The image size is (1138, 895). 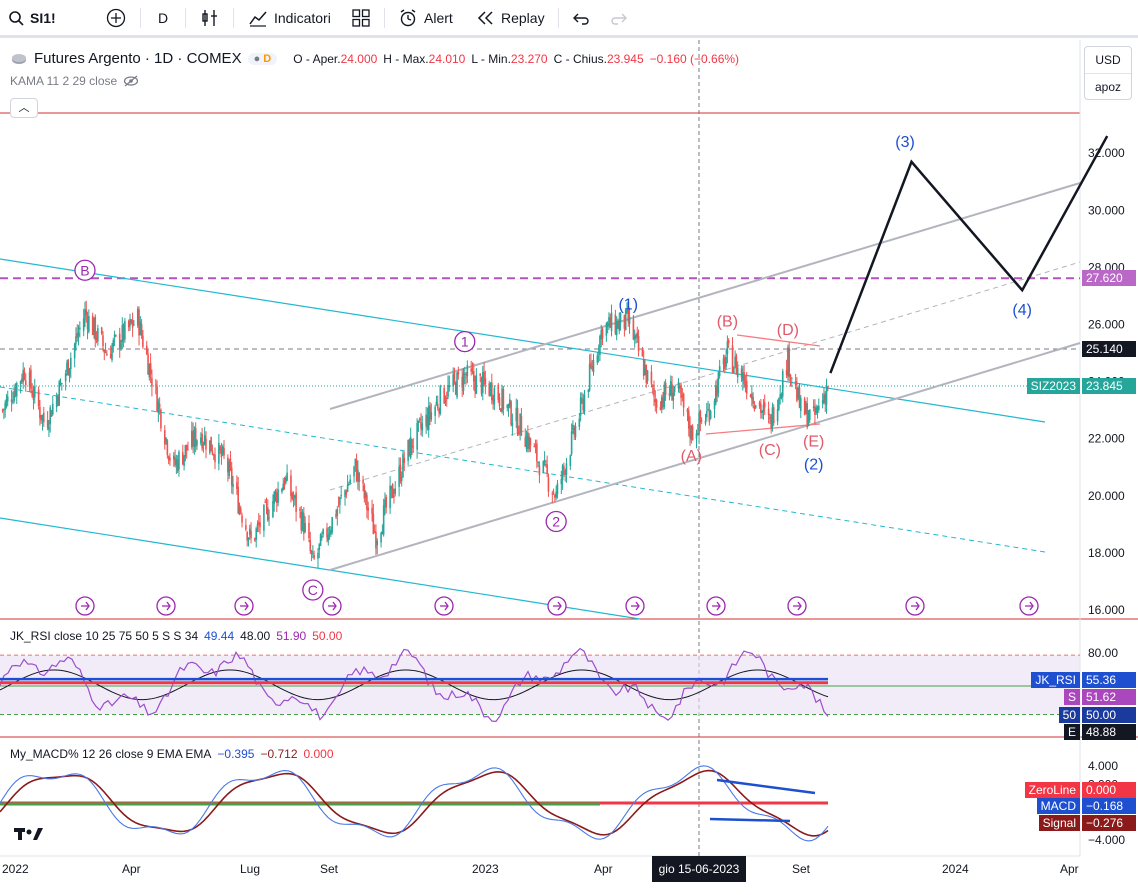 I want to click on interval-label: D, so click(x=163, y=18).